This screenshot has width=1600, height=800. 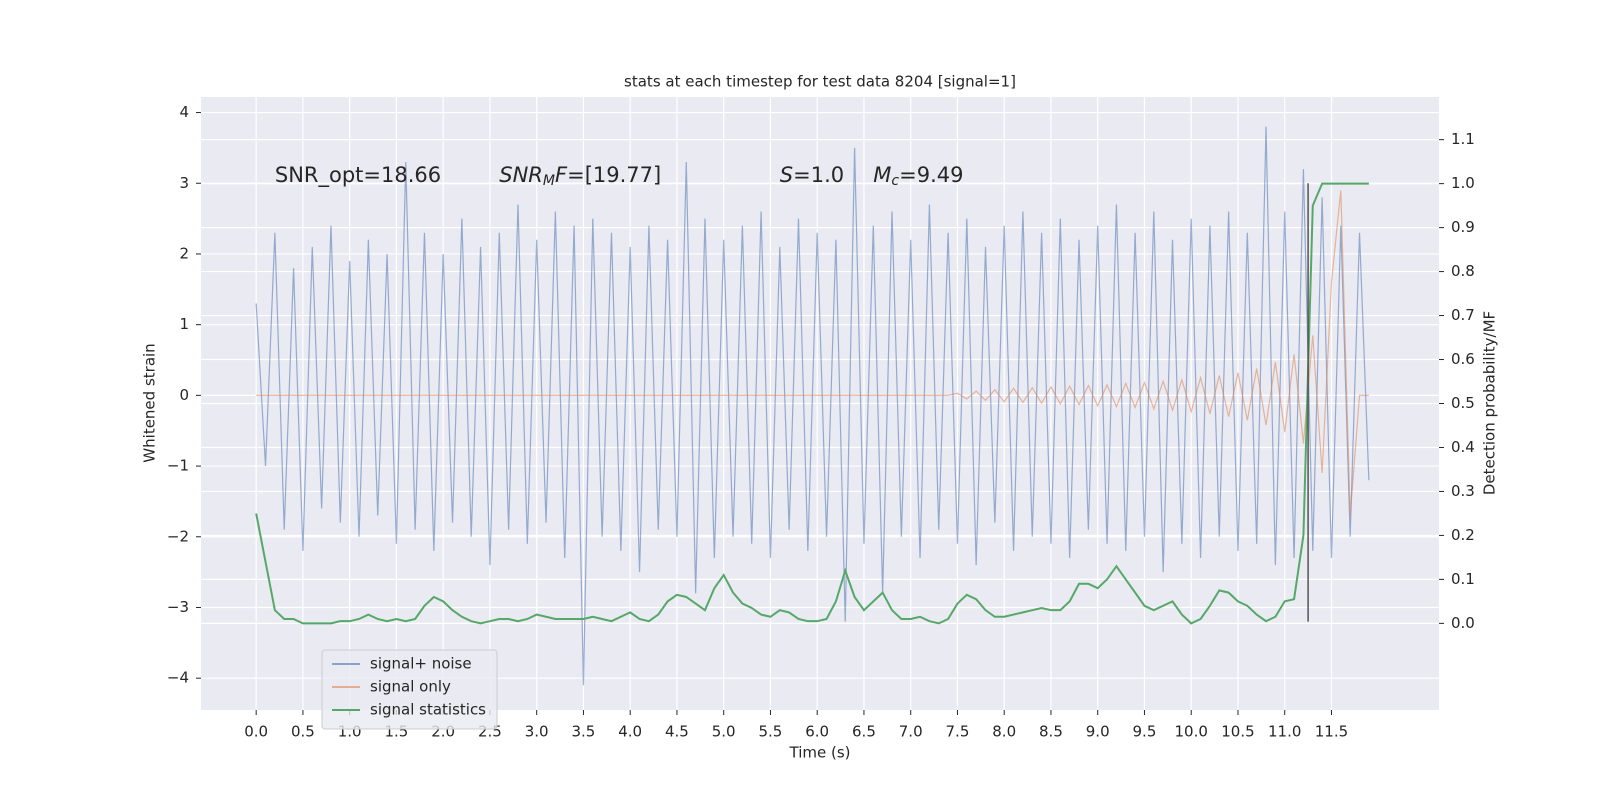 I want to click on y2-tick-label: 0.2, so click(x=1463, y=535).